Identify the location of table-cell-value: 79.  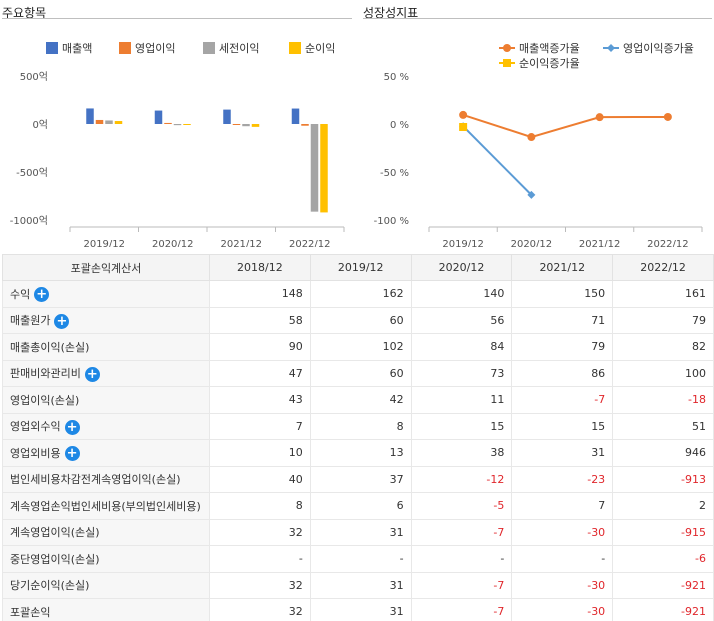
(562, 347).